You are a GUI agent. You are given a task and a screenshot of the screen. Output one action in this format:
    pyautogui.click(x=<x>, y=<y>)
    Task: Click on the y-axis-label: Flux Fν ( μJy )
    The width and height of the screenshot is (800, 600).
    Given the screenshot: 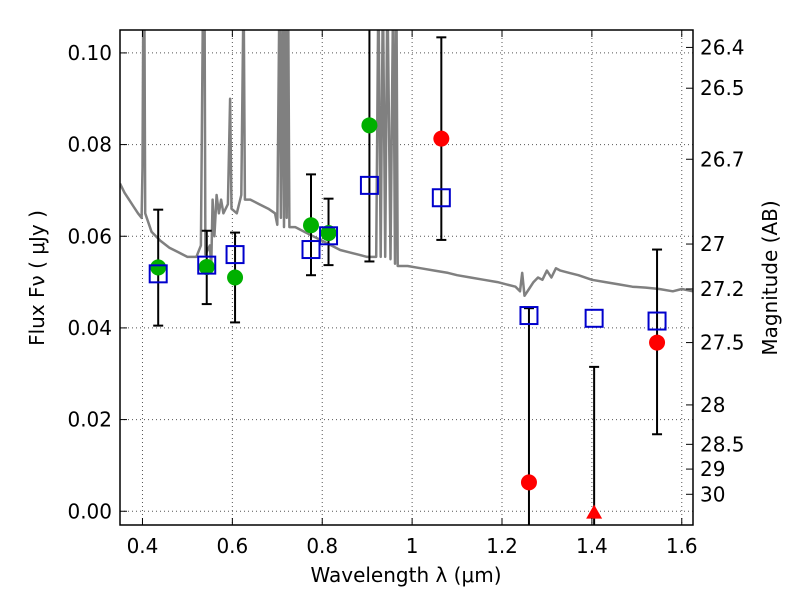 What is the action you would take?
    pyautogui.click(x=37, y=278)
    